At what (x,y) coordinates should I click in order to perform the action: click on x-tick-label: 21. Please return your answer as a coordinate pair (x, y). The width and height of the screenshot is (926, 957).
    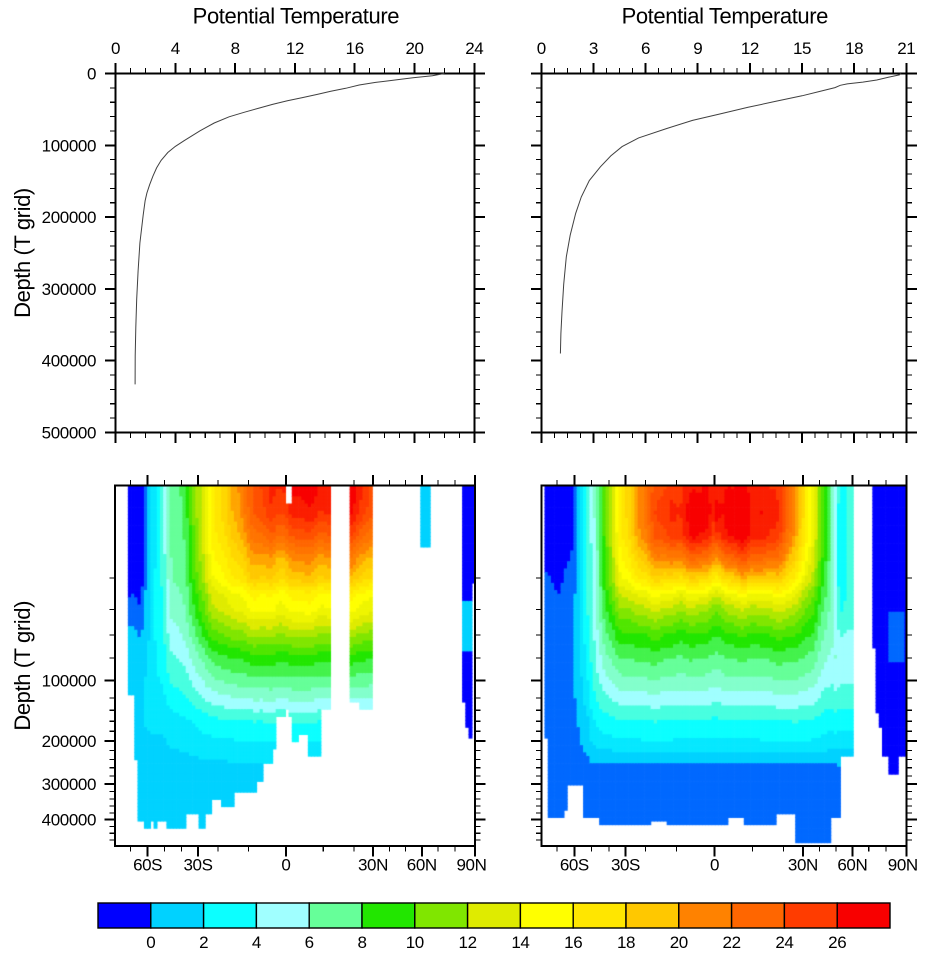
    Looking at the image, I should click on (906, 48).